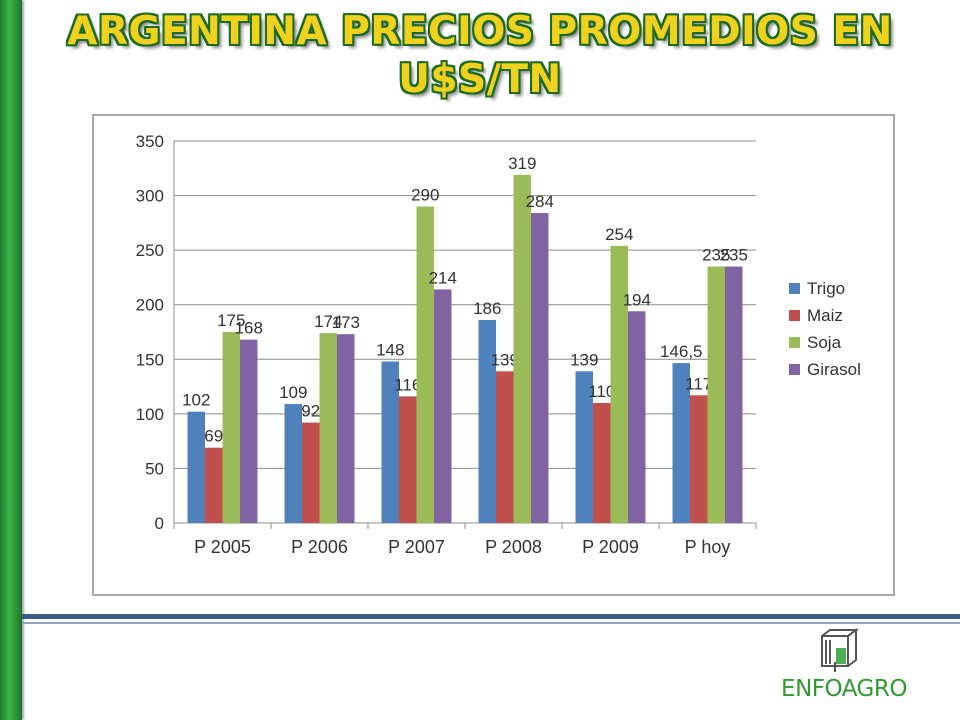 The height and width of the screenshot is (720, 960). What do you see at coordinates (150, 305) in the screenshot?
I see `y-tick-label: 200` at bounding box center [150, 305].